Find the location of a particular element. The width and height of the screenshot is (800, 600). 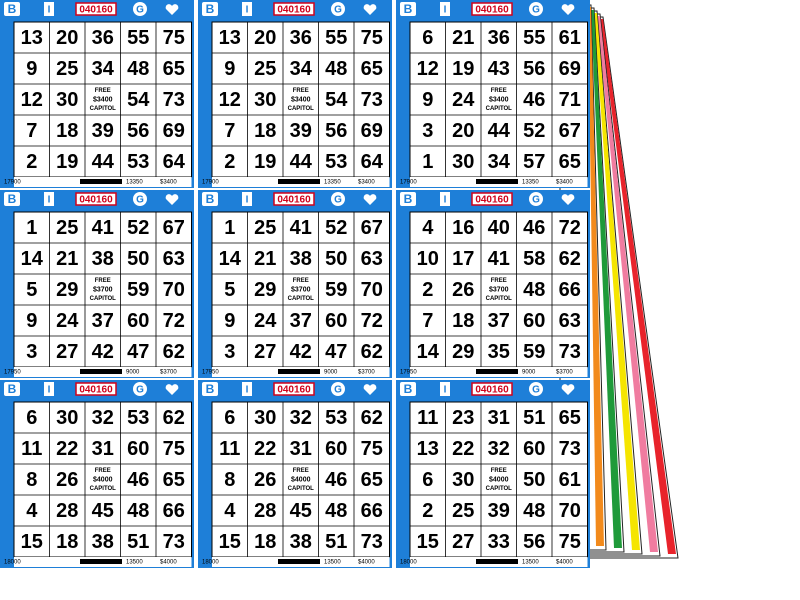

bingo-number: 75 is located at coordinates (570, 542).